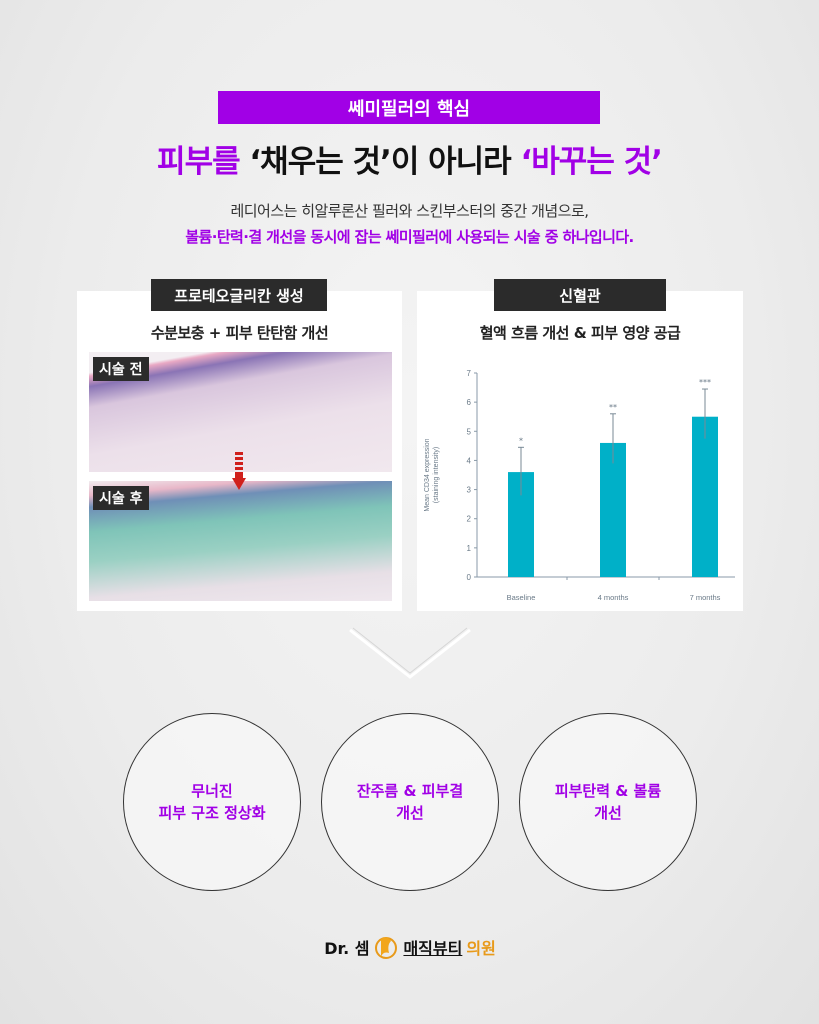  Describe the element at coordinates (521, 440) in the screenshot. I see `significance-marker: *` at that location.